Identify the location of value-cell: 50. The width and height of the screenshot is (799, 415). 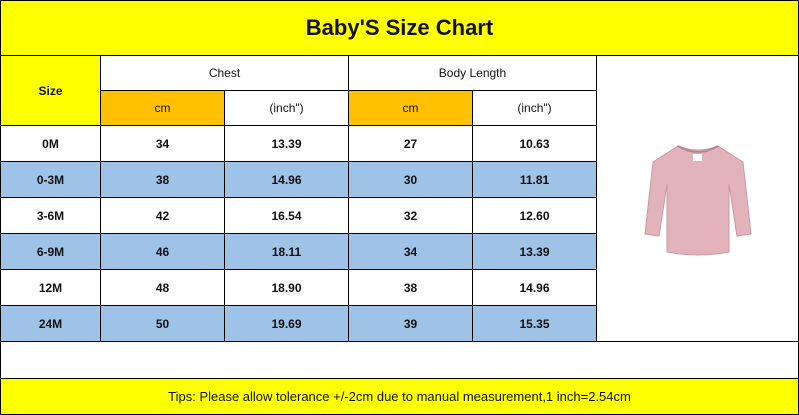
(162, 323).